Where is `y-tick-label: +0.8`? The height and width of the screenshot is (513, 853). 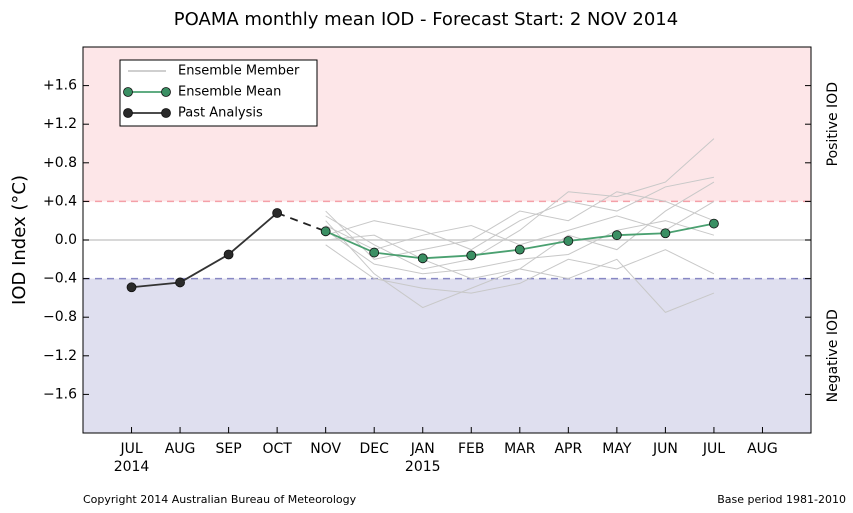 y-tick-label: +0.8 is located at coordinates (60, 163).